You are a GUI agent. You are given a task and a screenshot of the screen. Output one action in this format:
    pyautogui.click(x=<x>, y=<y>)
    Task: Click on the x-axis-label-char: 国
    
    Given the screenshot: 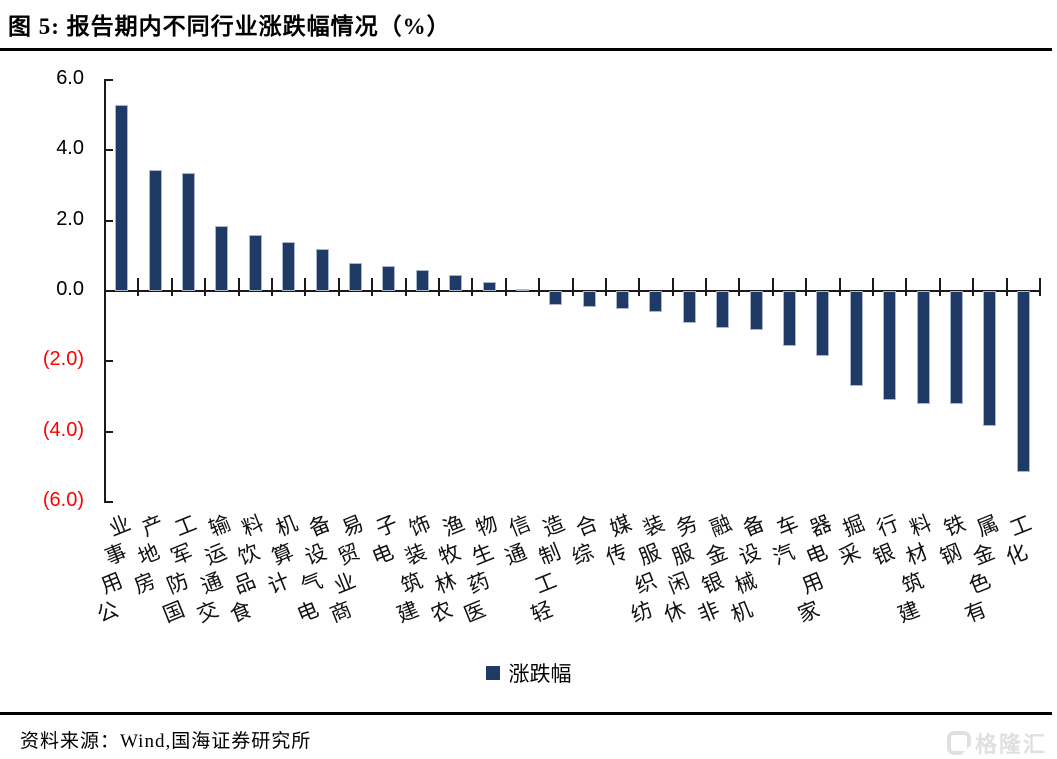 What is the action you would take?
    pyautogui.click(x=174, y=612)
    